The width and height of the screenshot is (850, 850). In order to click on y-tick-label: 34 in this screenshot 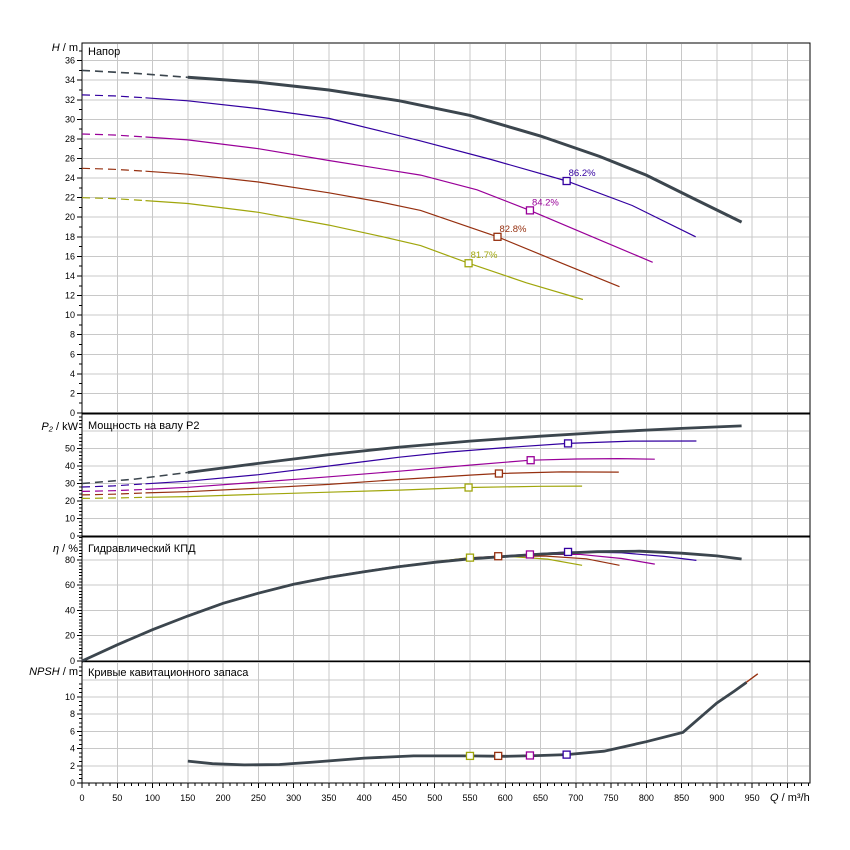, I will do `click(70, 80)`.